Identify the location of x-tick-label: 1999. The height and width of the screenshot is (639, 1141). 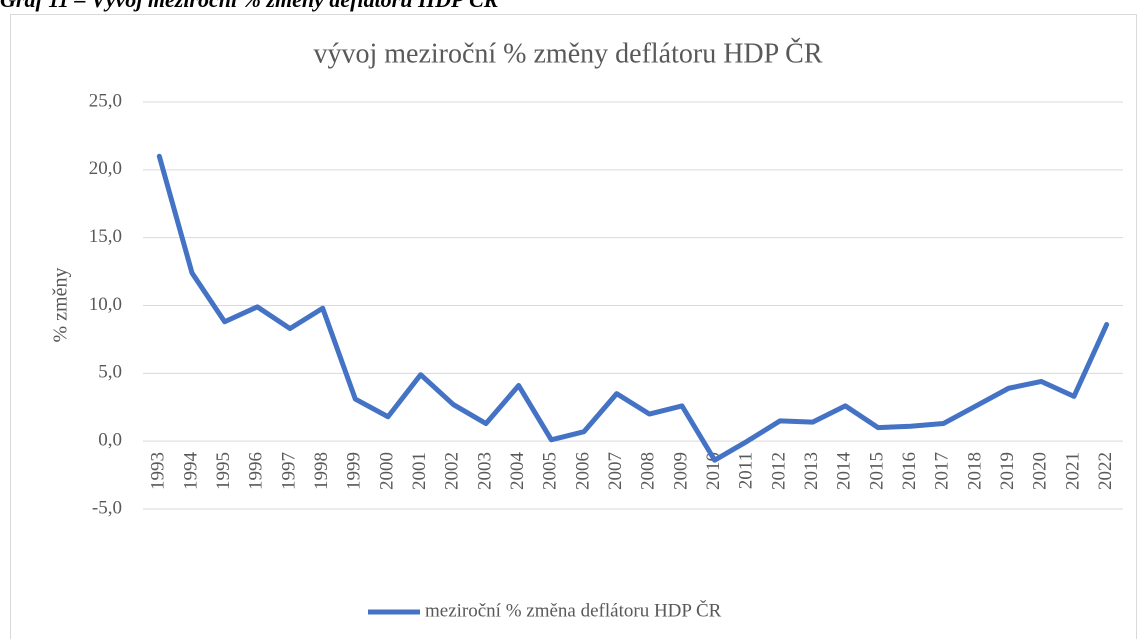
(354, 471).